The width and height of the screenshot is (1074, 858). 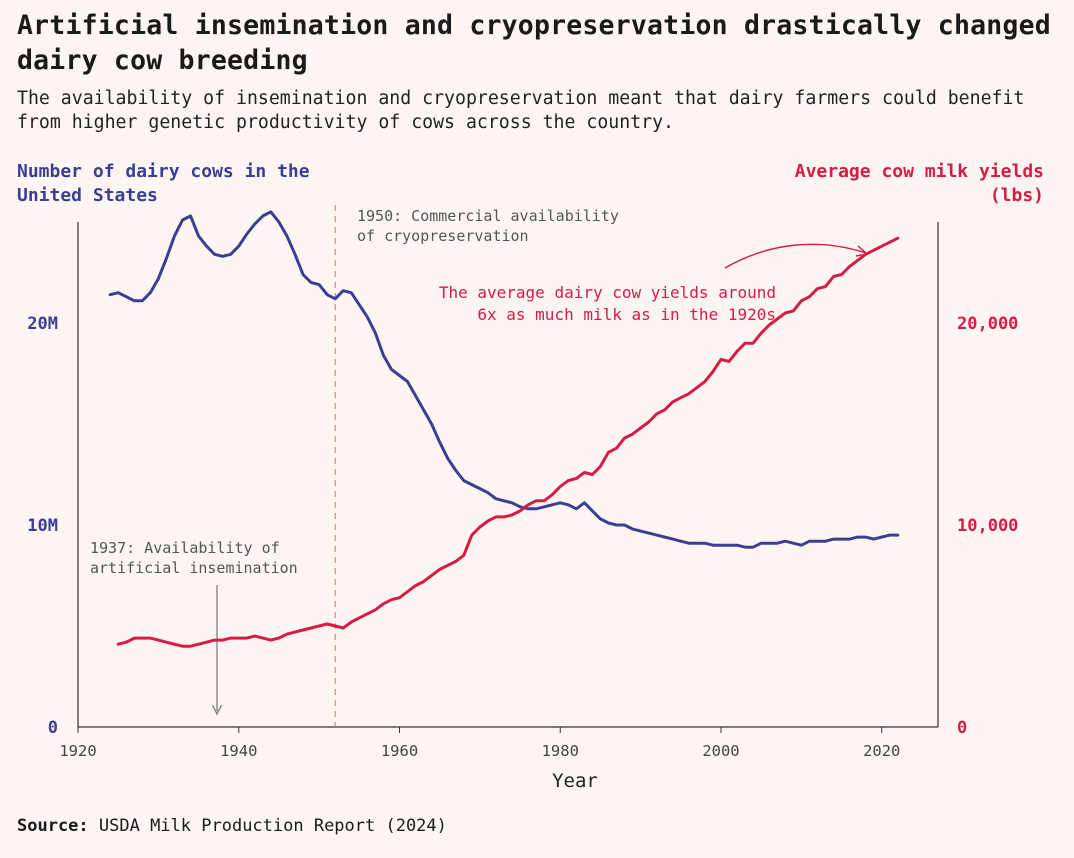 What do you see at coordinates (607, 292) in the screenshot?
I see `milk-yield-annotation-text: The average dairy cow yields around` at bounding box center [607, 292].